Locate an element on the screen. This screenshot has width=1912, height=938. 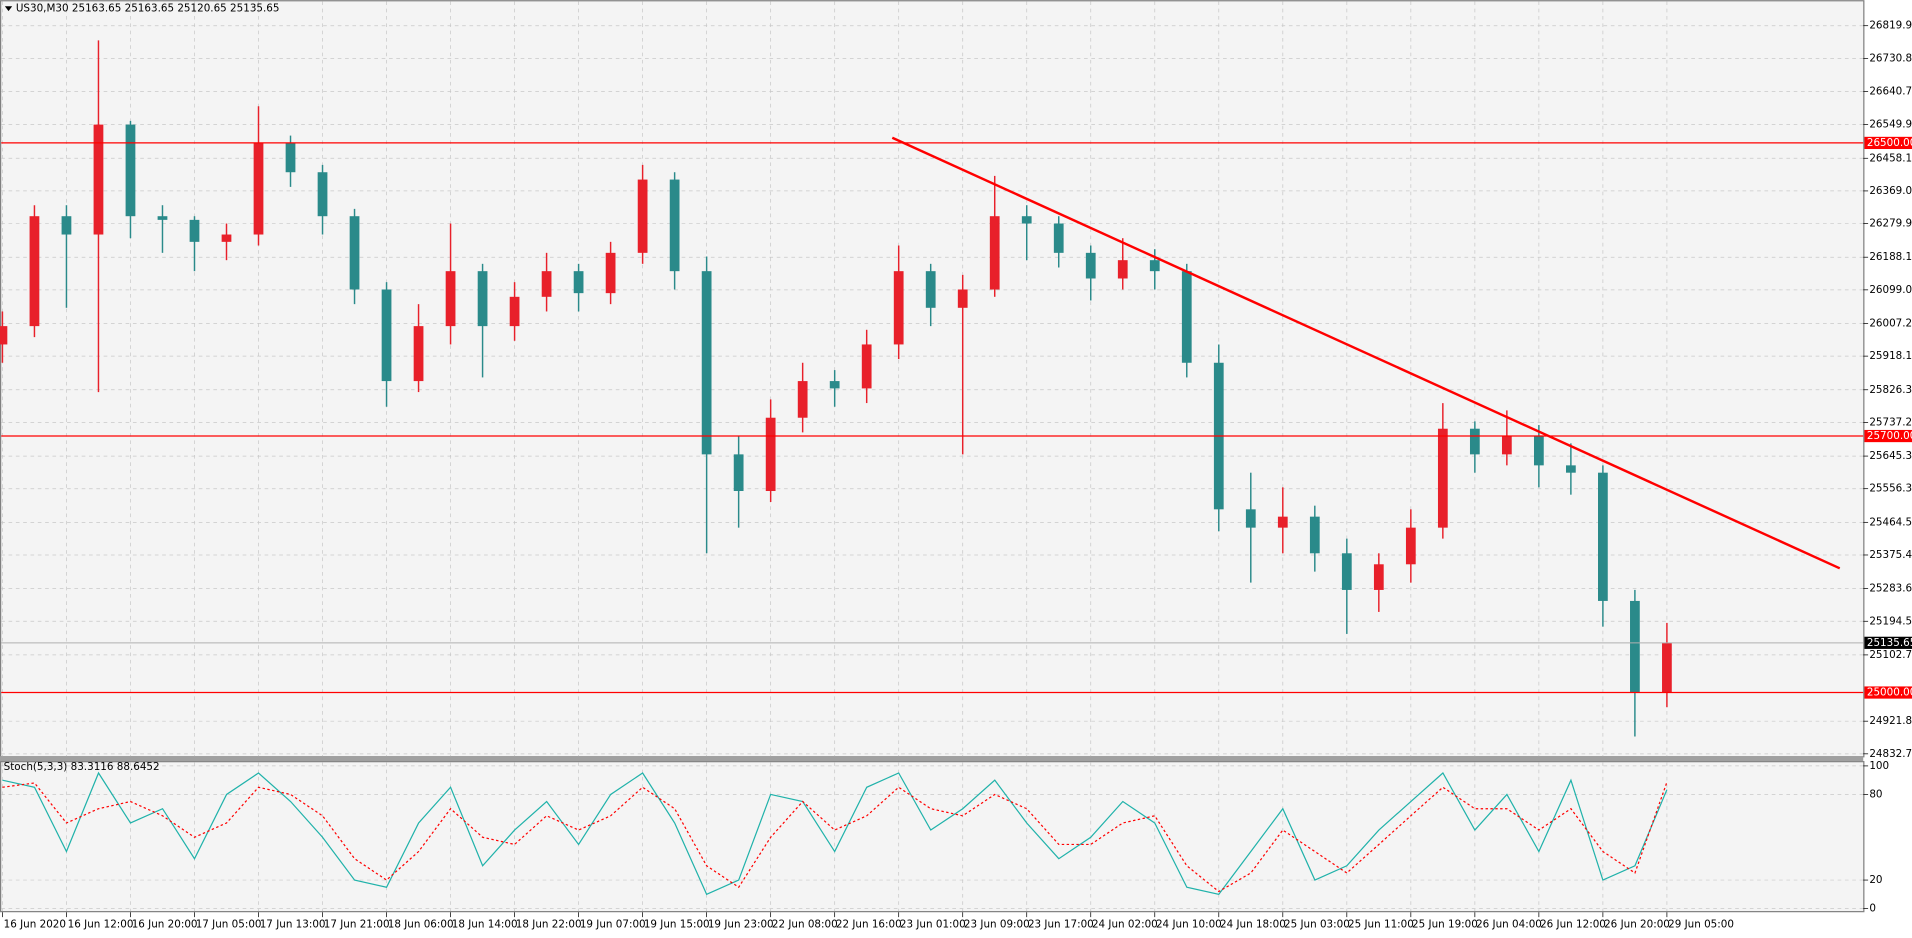
level-label: 25000.00 is located at coordinates (1889, 693).